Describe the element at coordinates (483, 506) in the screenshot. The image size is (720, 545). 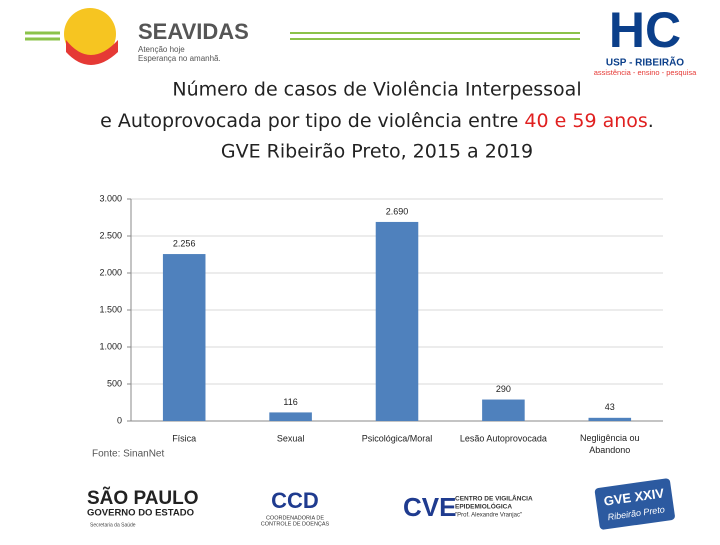
I see `cve-text: EPIDEMIOLÓGICA` at that location.